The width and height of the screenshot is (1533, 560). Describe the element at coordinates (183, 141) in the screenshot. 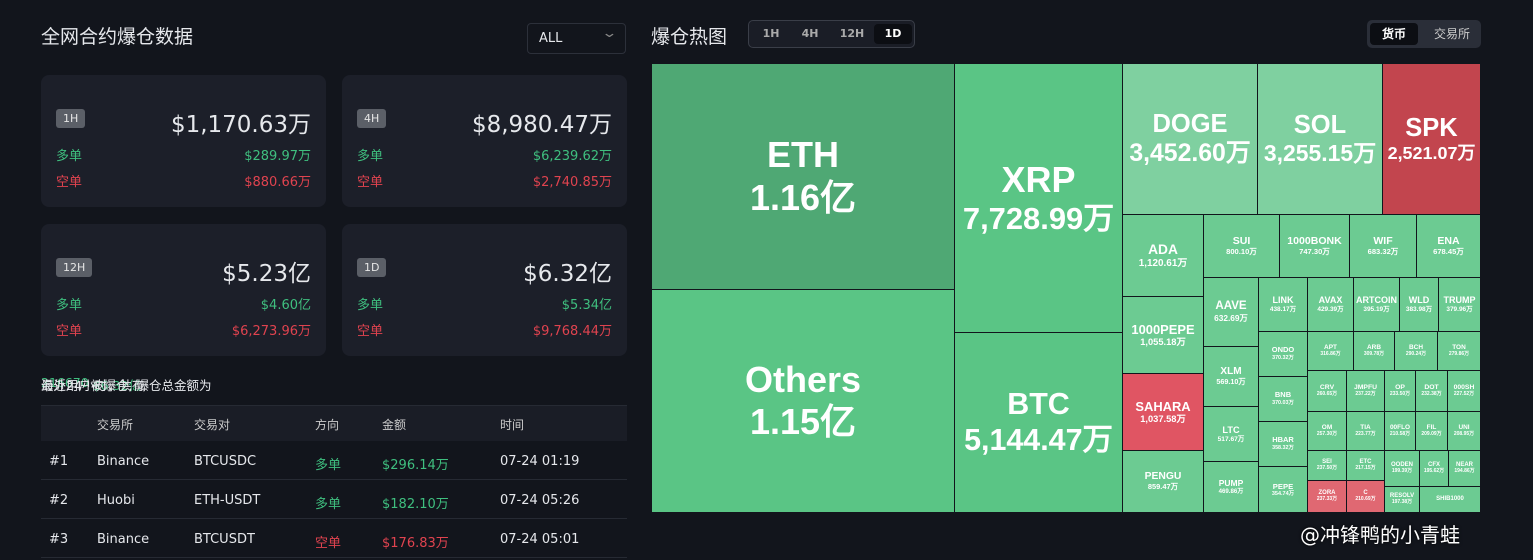

I see `stat-card: 1H $1,170.63万 多单 $289.97万 空单 $880.66万` at that location.